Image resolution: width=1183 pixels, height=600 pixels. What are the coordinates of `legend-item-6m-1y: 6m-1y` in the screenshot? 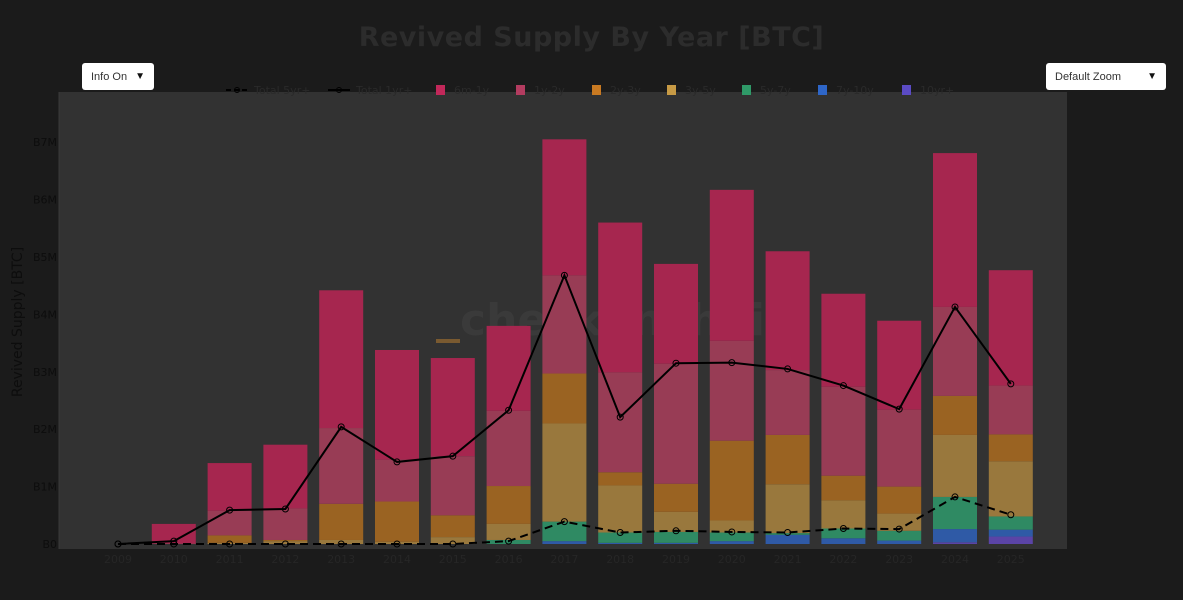 It's located at (463, 90).